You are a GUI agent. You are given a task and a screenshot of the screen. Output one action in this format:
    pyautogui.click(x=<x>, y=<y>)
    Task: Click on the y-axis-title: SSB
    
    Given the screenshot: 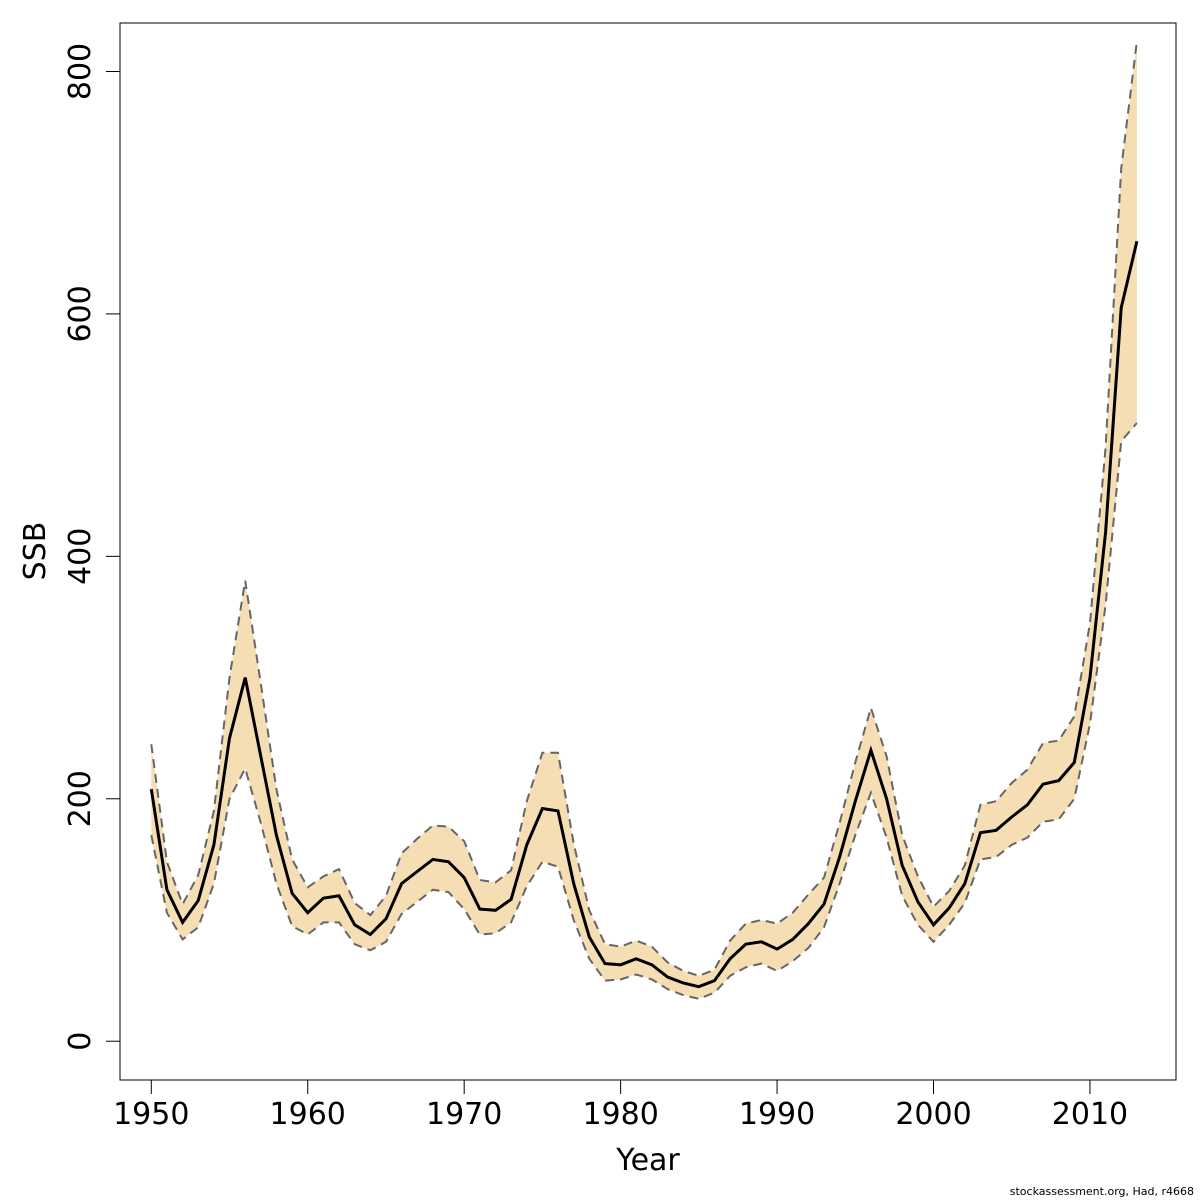 What is the action you would take?
    pyautogui.click(x=35, y=551)
    